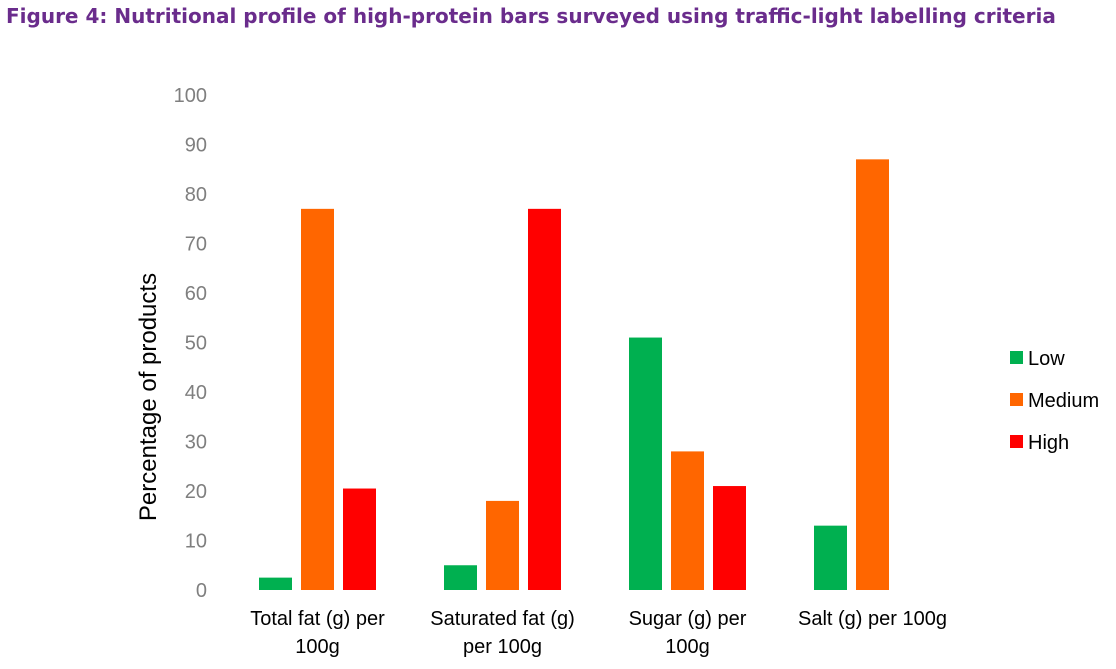 This screenshot has height=669, width=1116. I want to click on y-tick-label: 90, so click(196, 146).